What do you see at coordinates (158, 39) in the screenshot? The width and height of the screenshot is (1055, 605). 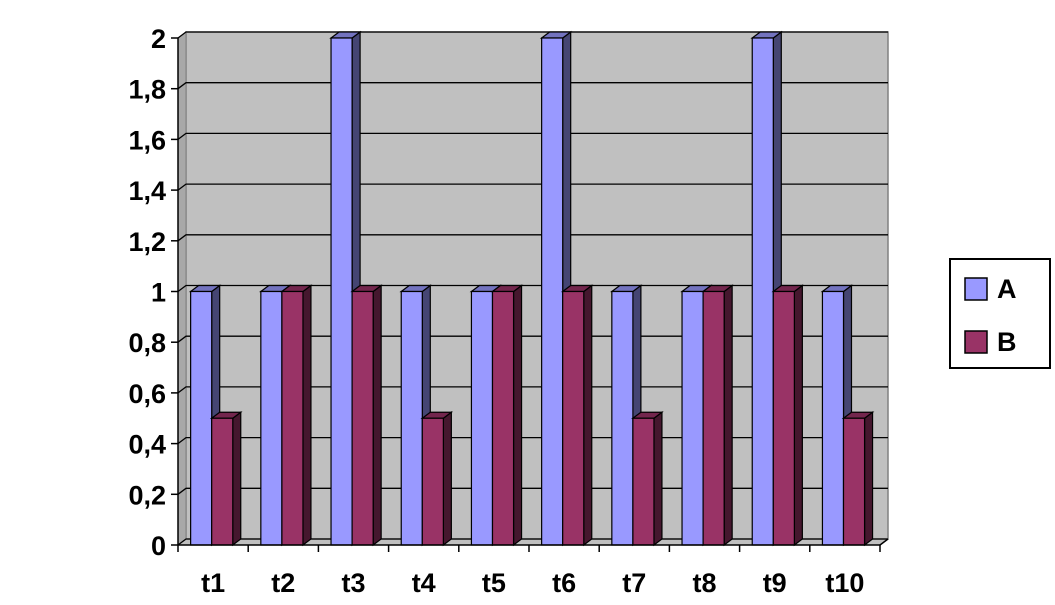 I see `y-tick-label: 2` at bounding box center [158, 39].